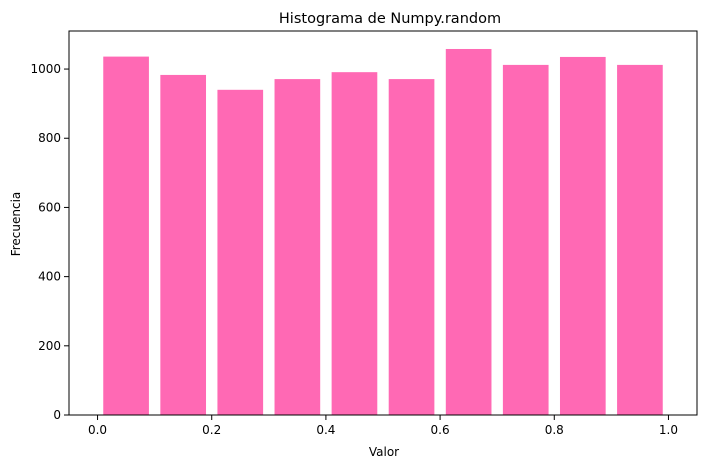 Image resolution: width=704 pixels, height=472 pixels. What do you see at coordinates (49, 207) in the screenshot?
I see `y-tick-label-3: 600` at bounding box center [49, 207].